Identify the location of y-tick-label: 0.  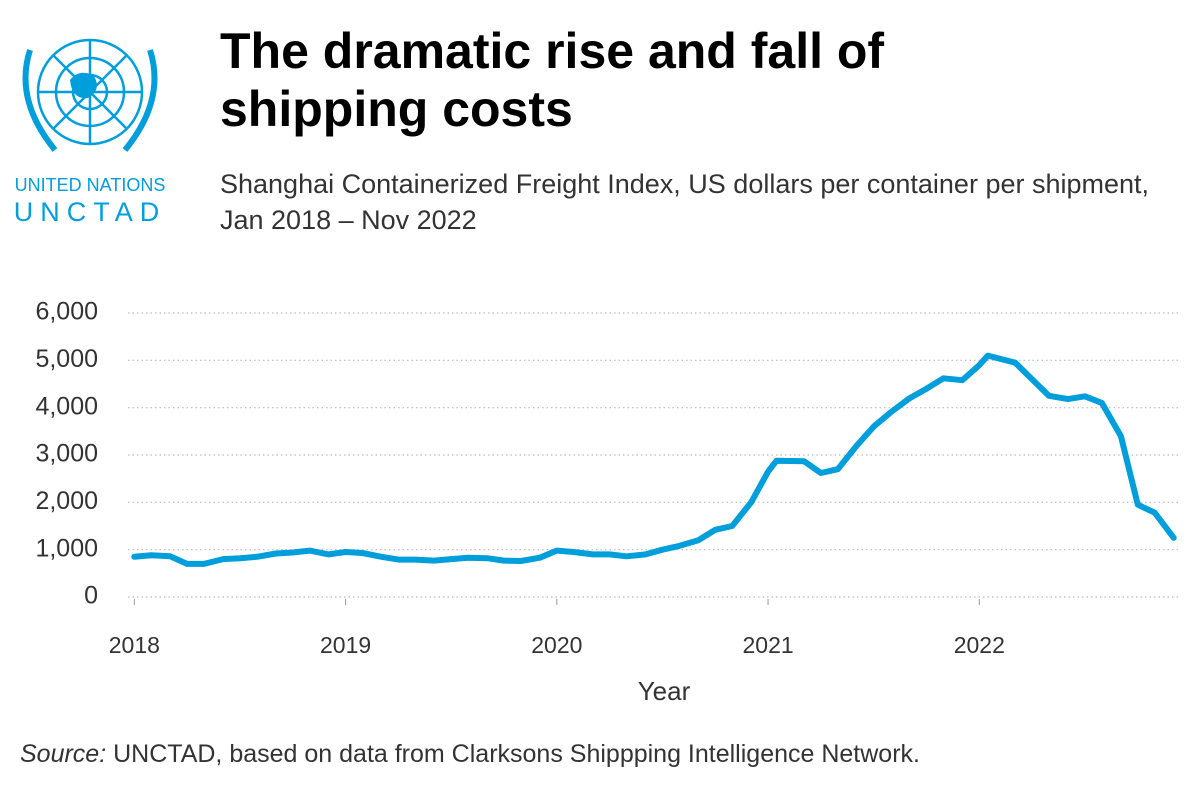
(91, 596).